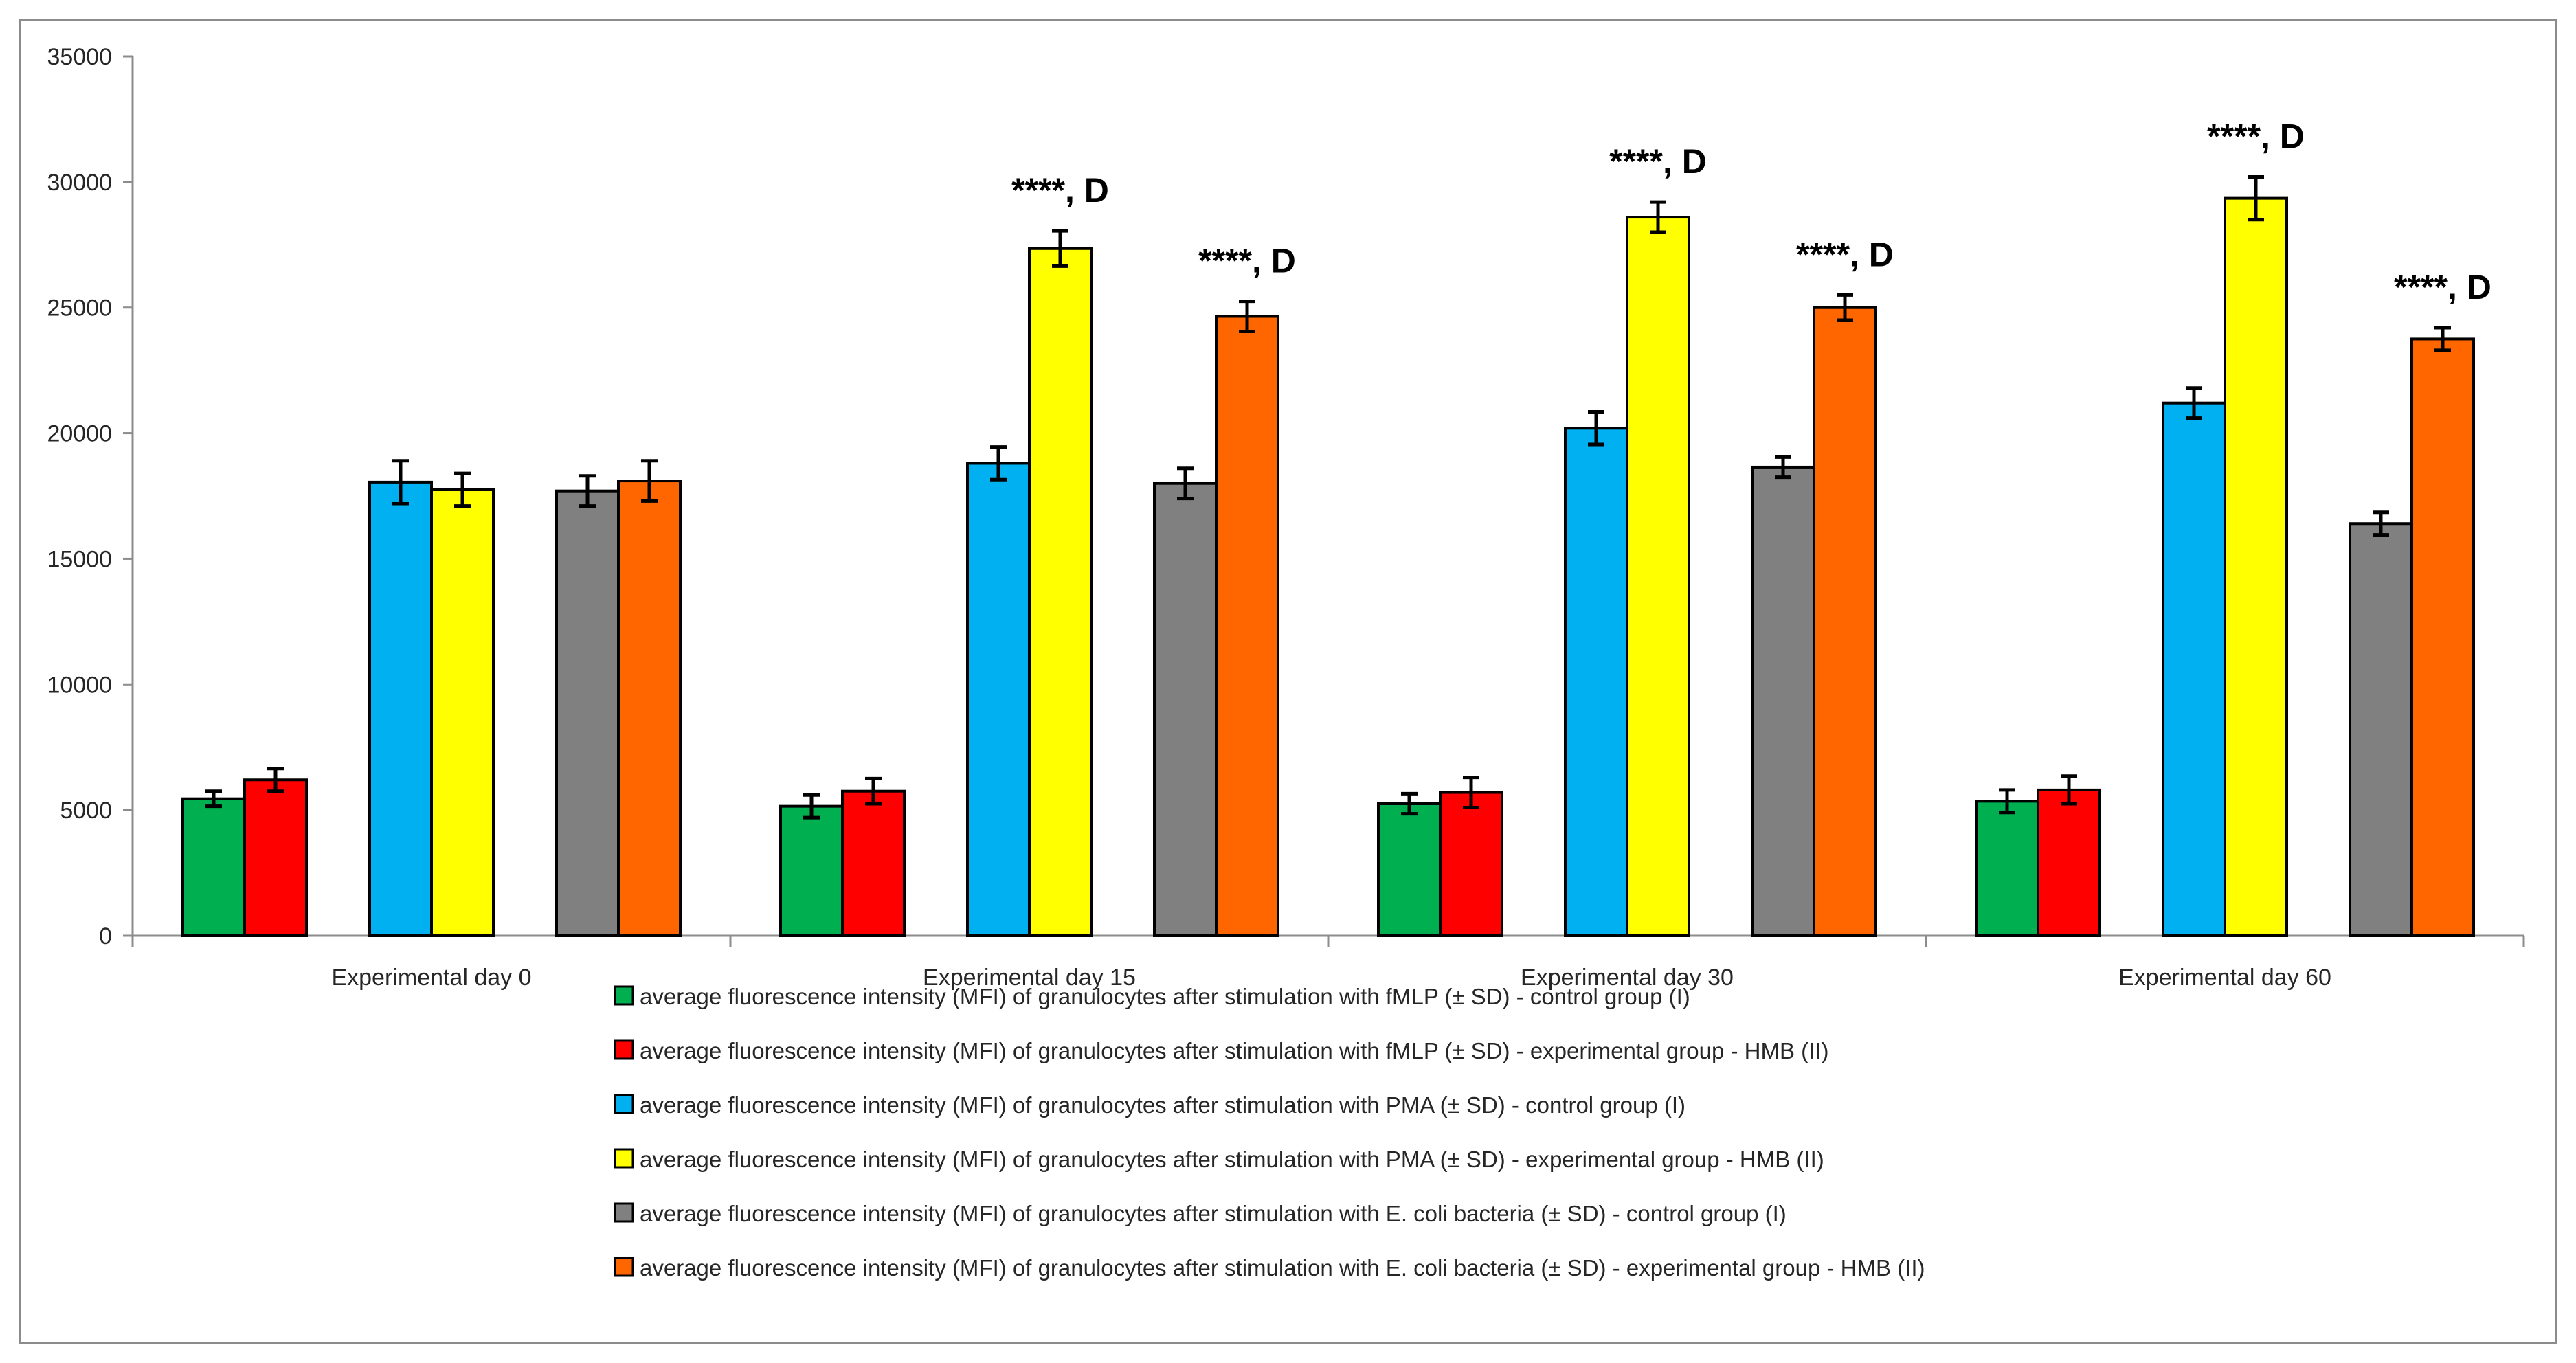  I want to click on y-tick-label: 10000, so click(79, 685).